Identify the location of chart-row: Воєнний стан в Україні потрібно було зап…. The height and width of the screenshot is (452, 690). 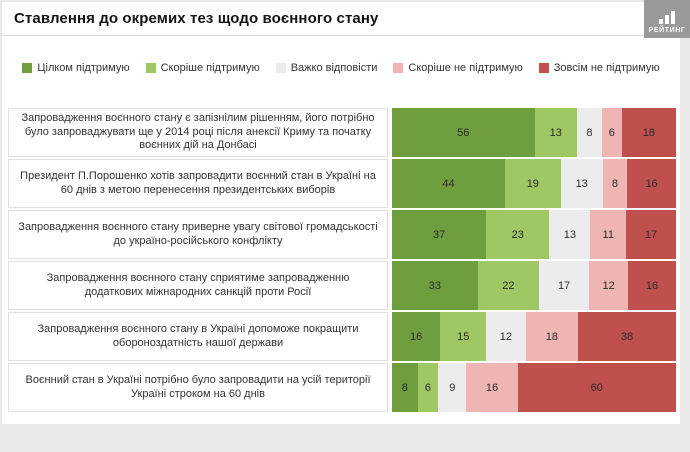
(342, 387).